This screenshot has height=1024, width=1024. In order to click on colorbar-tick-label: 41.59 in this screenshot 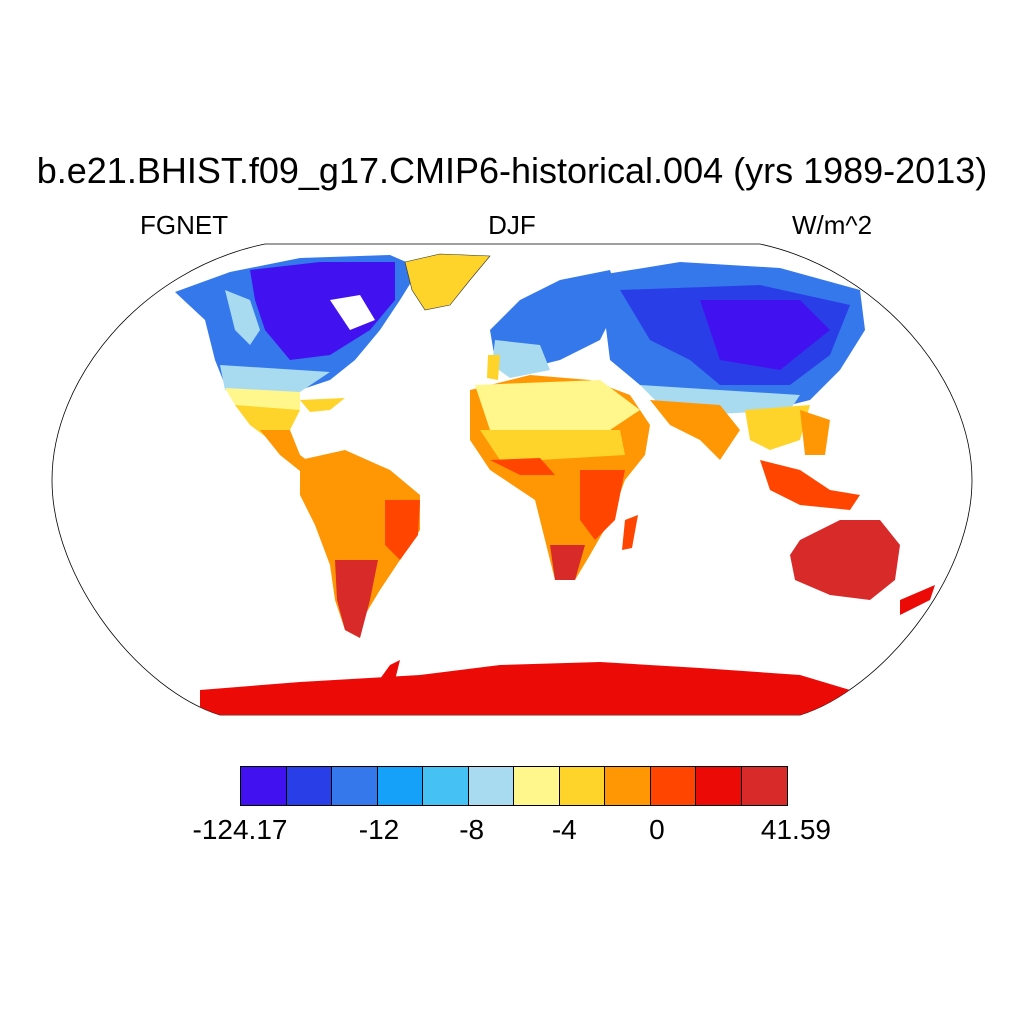, I will do `click(795, 829)`.